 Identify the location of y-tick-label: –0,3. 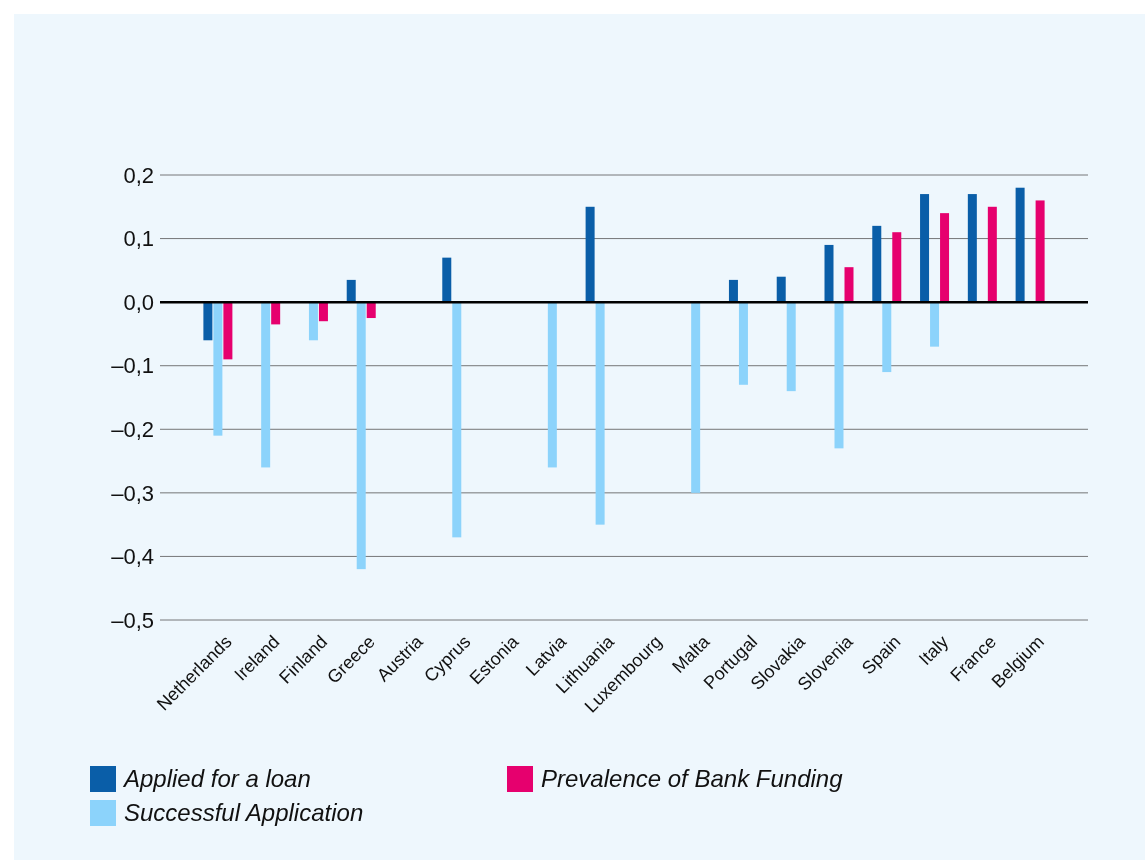
(132, 493).